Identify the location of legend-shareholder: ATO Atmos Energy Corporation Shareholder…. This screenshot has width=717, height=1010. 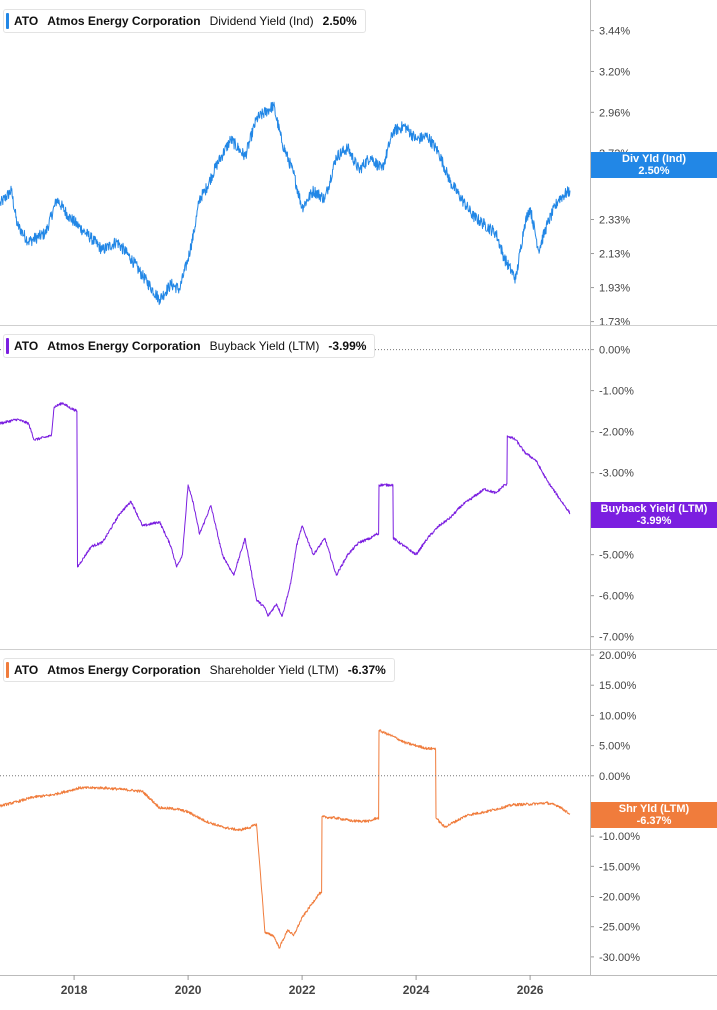
(199, 670).